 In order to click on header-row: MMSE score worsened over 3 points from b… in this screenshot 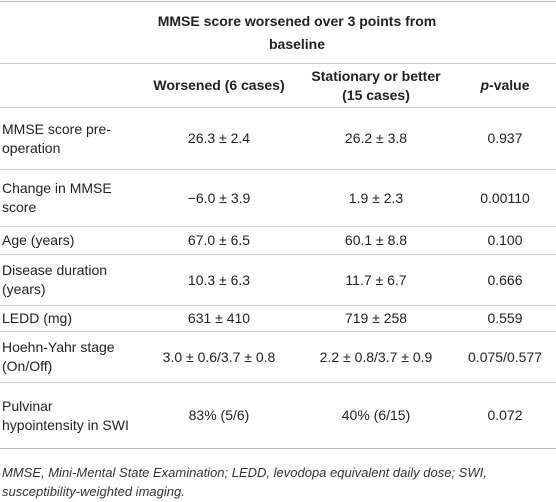, I will do `click(278, 33)`.